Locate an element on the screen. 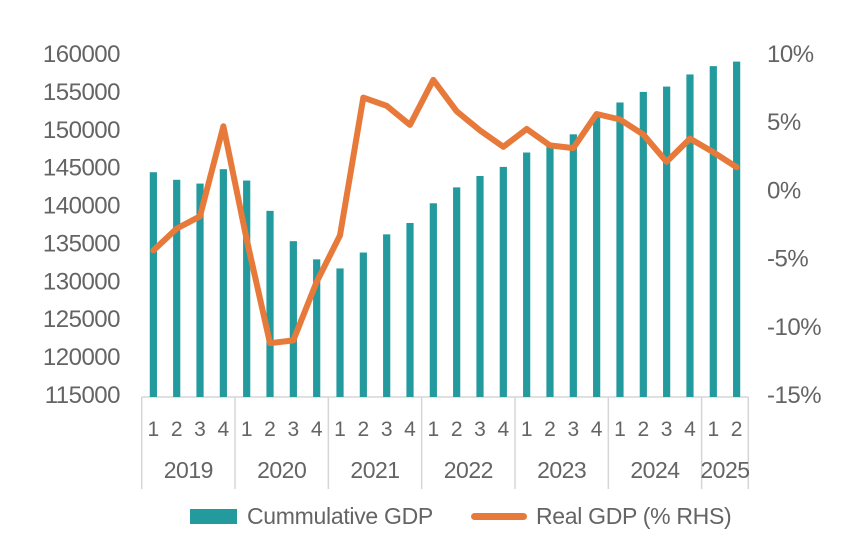  year-label-2021: 2021 is located at coordinates (374, 470).